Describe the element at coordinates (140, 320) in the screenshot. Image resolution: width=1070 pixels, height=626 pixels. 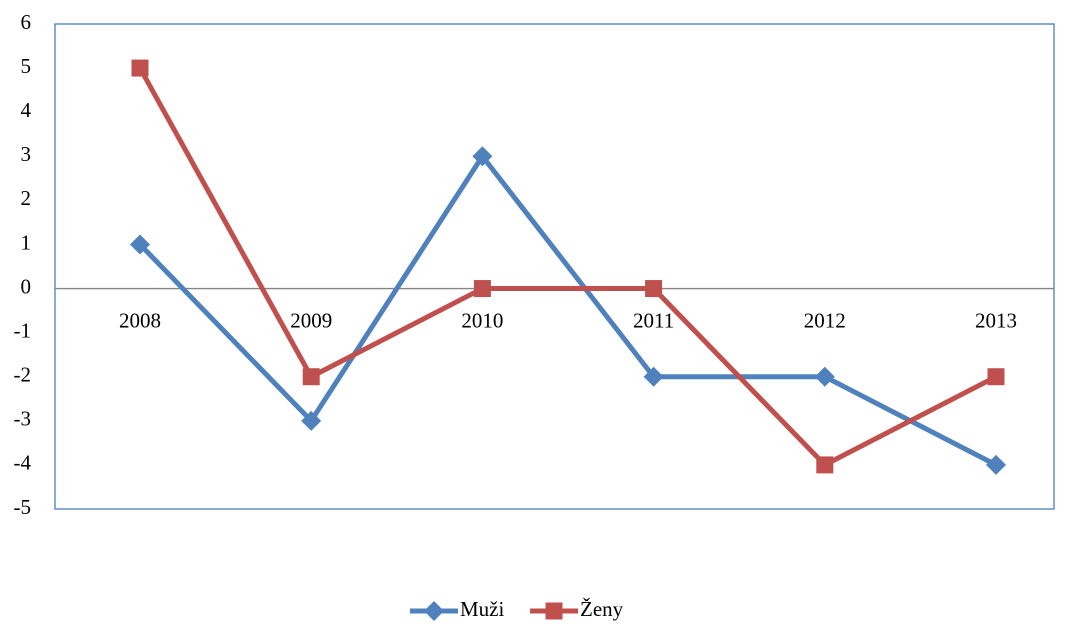
I see `x-tick-label: 2008` at that location.